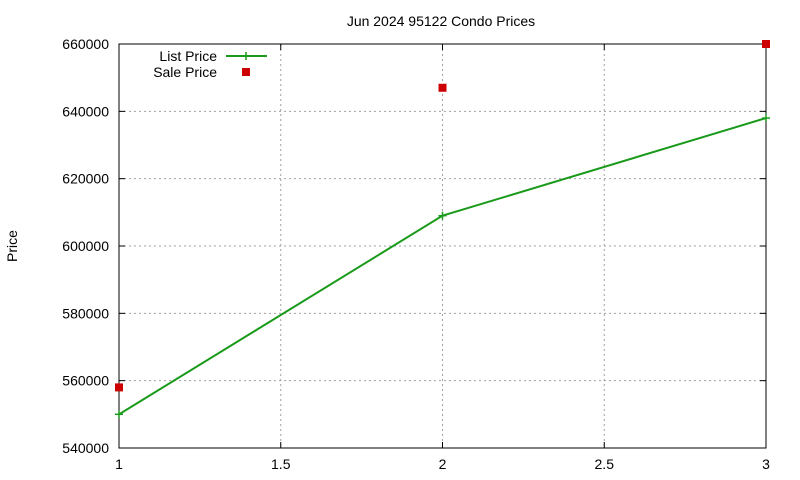 Image resolution: width=800 pixels, height=480 pixels. What do you see at coordinates (188, 56) in the screenshot?
I see `legend-label: List Price` at bounding box center [188, 56].